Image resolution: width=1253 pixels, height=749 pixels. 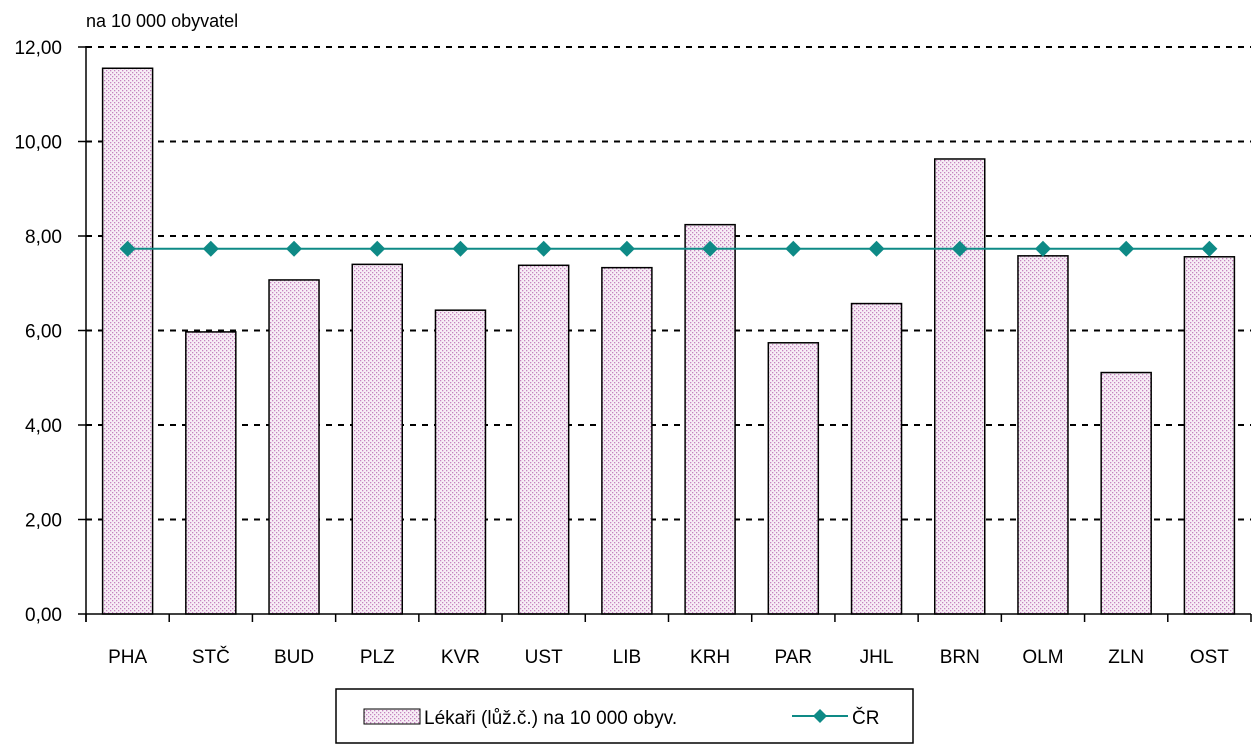 What do you see at coordinates (820, 716) in the screenshot?
I see `legend-line-marker` at bounding box center [820, 716].